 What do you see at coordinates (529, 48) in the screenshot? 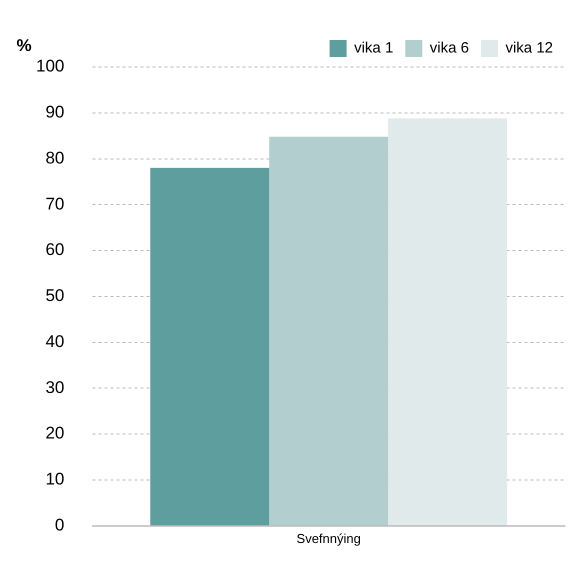
I see `legend-label: vika 12` at bounding box center [529, 48].